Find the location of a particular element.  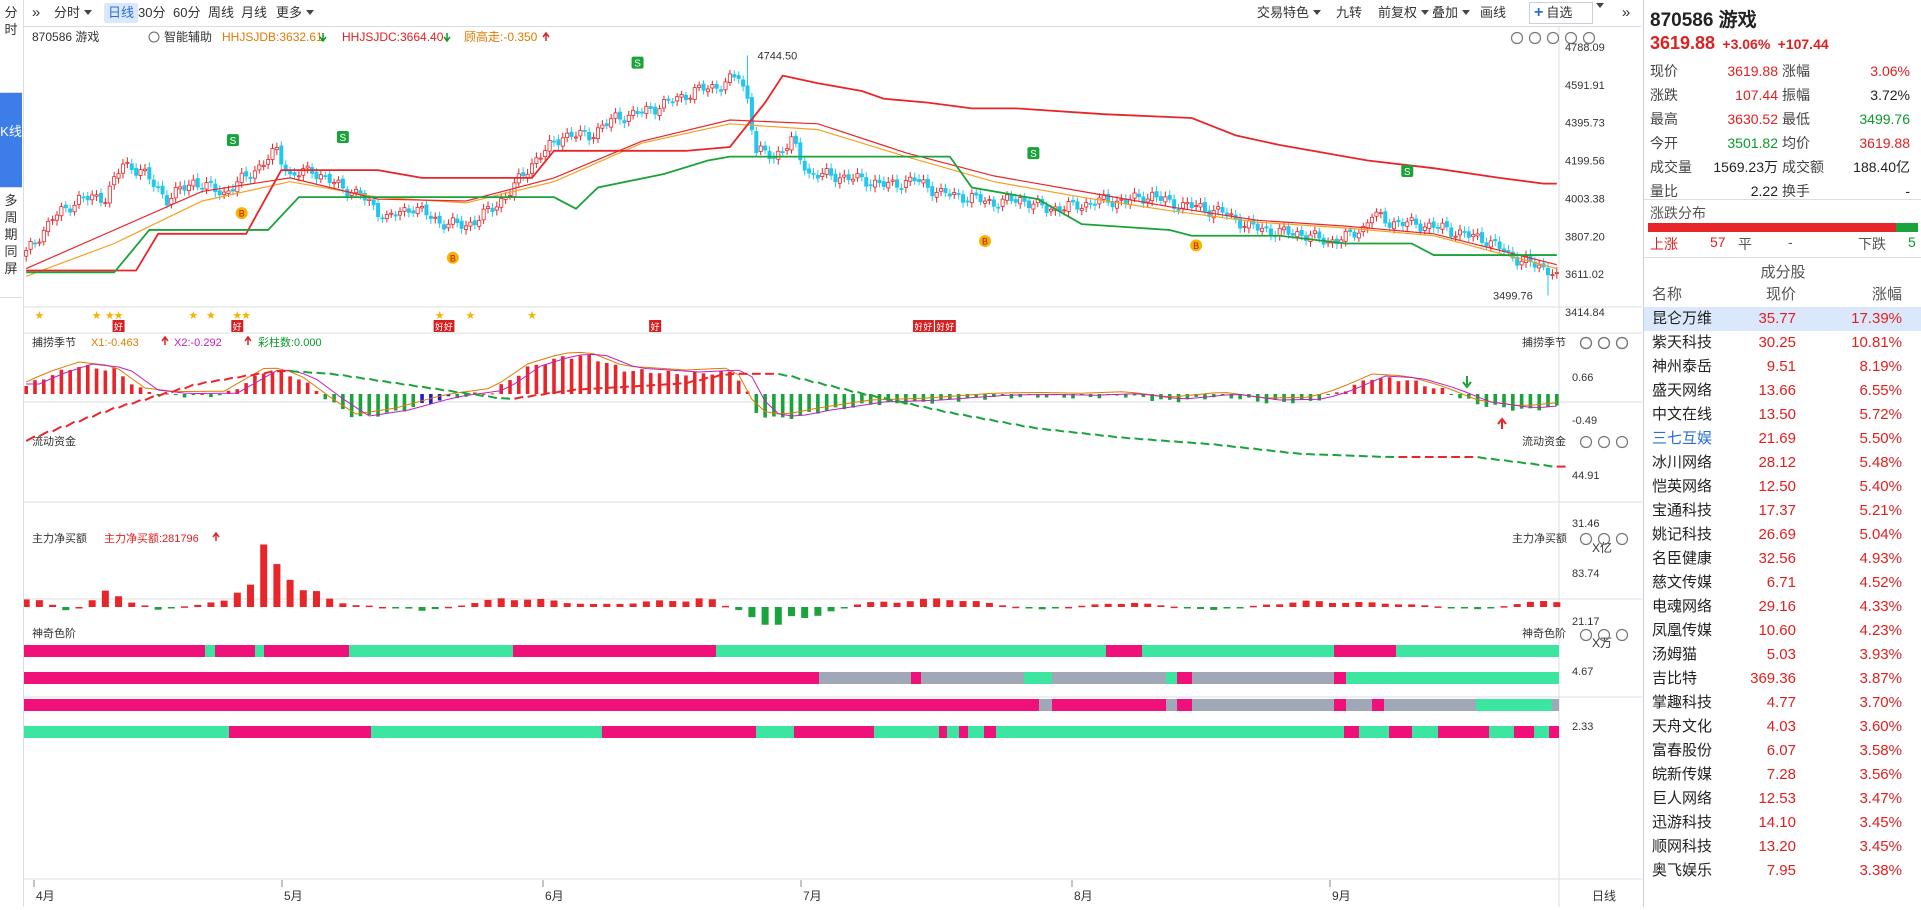

toolbar-right-item-0: 交易特色 is located at coordinates (1289, 13).